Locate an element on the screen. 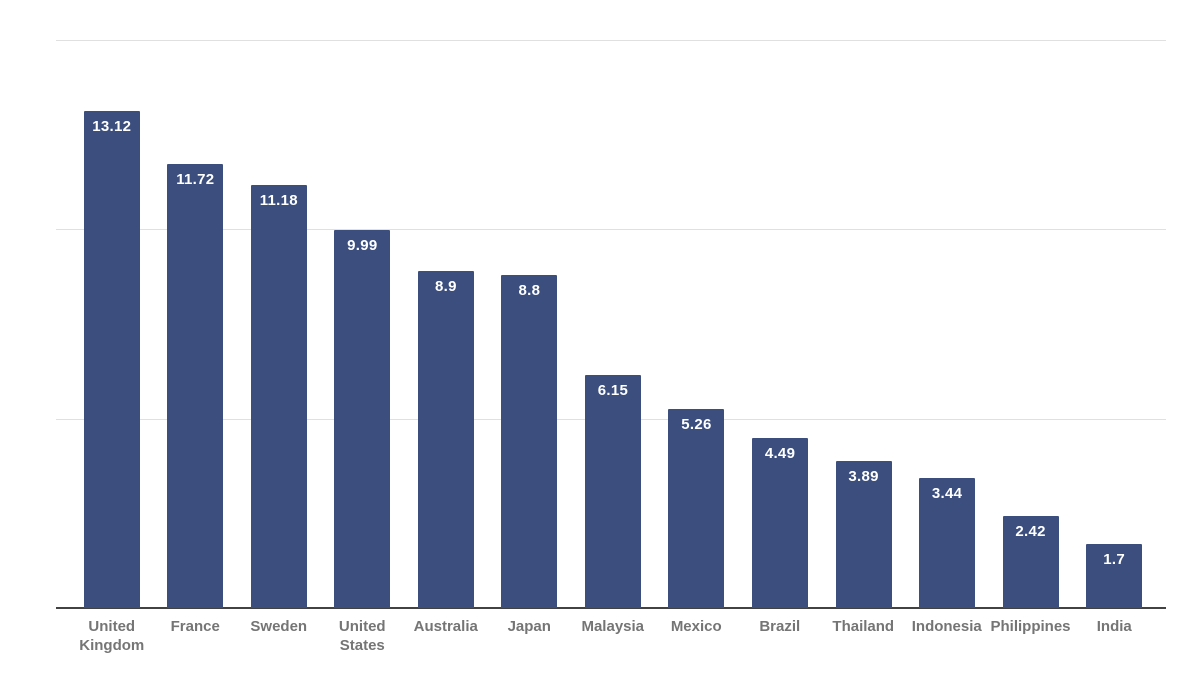 The height and width of the screenshot is (689, 1200). bar-slot: 3.44 is located at coordinates (947, 324).